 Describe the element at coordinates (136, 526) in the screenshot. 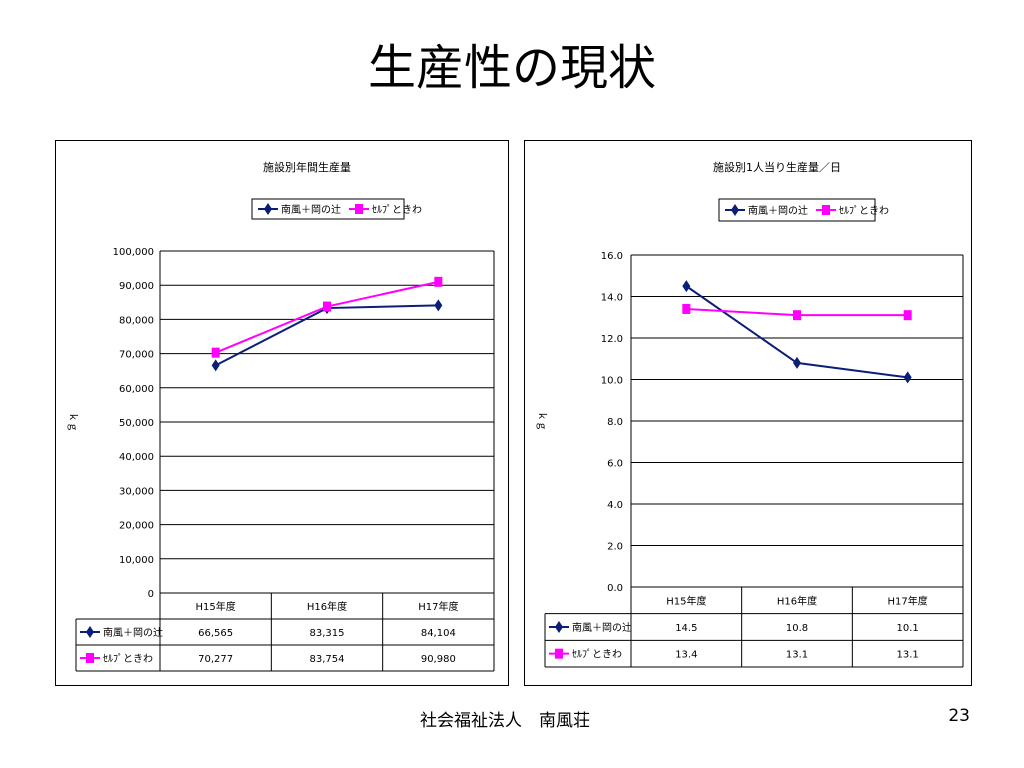

I see `y-tick-label: 20,000` at that location.